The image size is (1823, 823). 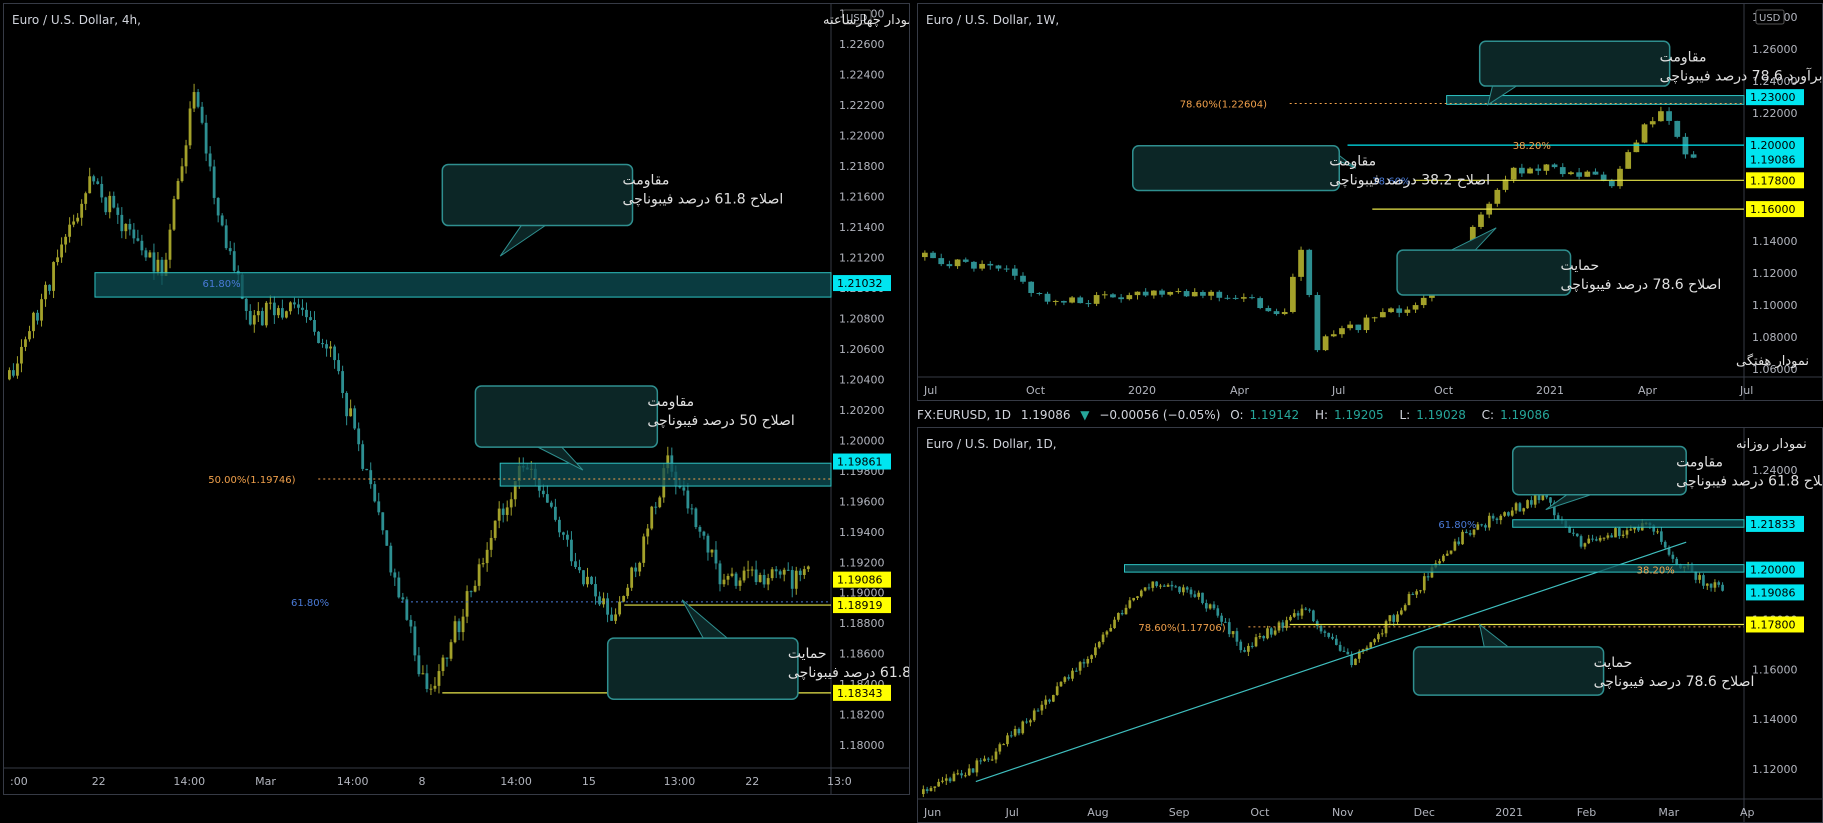 What do you see at coordinates (1509, 812) in the screenshot?
I see `x-tick-label: 2021` at bounding box center [1509, 812].